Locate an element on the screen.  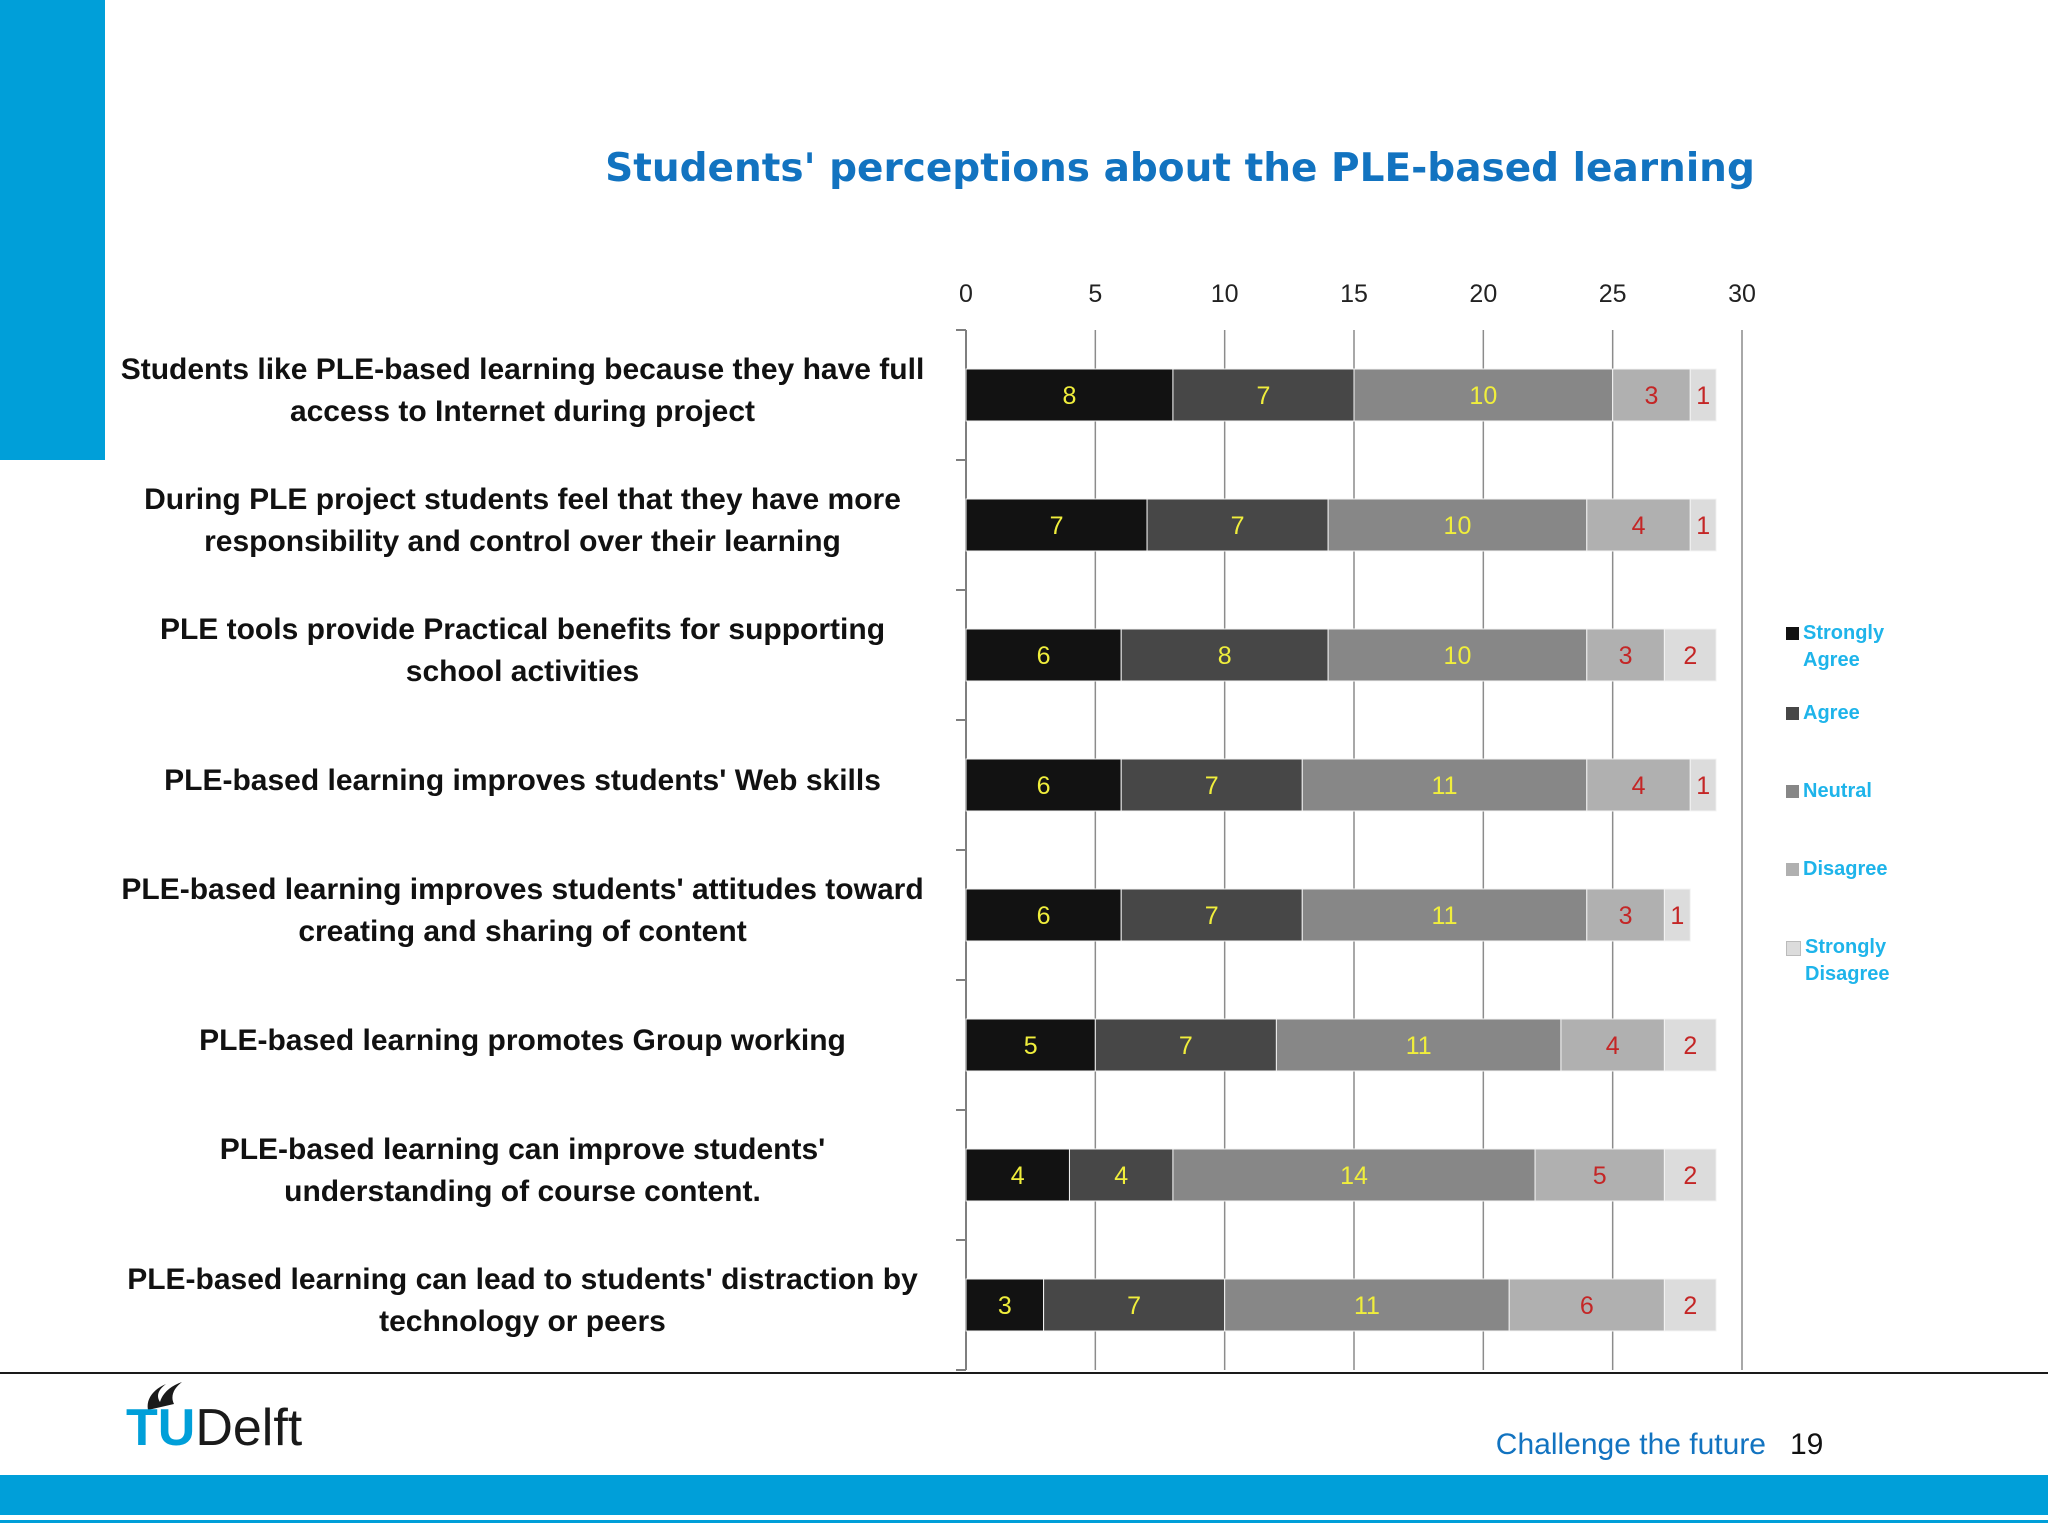
y-category-label-line: understanding of course content. is located at coordinates (522, 1191).